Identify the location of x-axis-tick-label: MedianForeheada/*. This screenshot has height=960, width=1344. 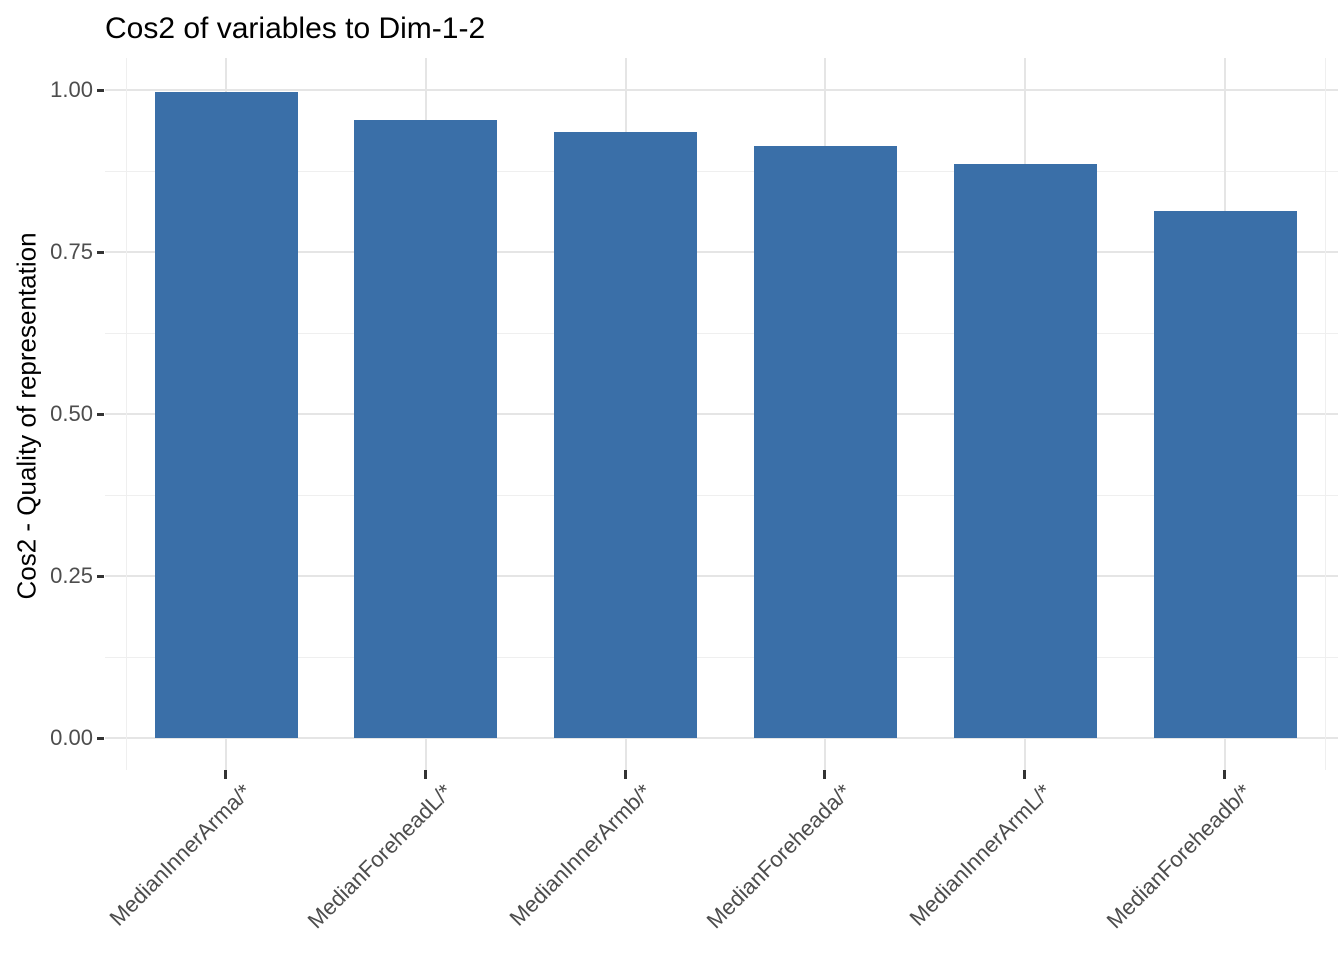
(779, 856).